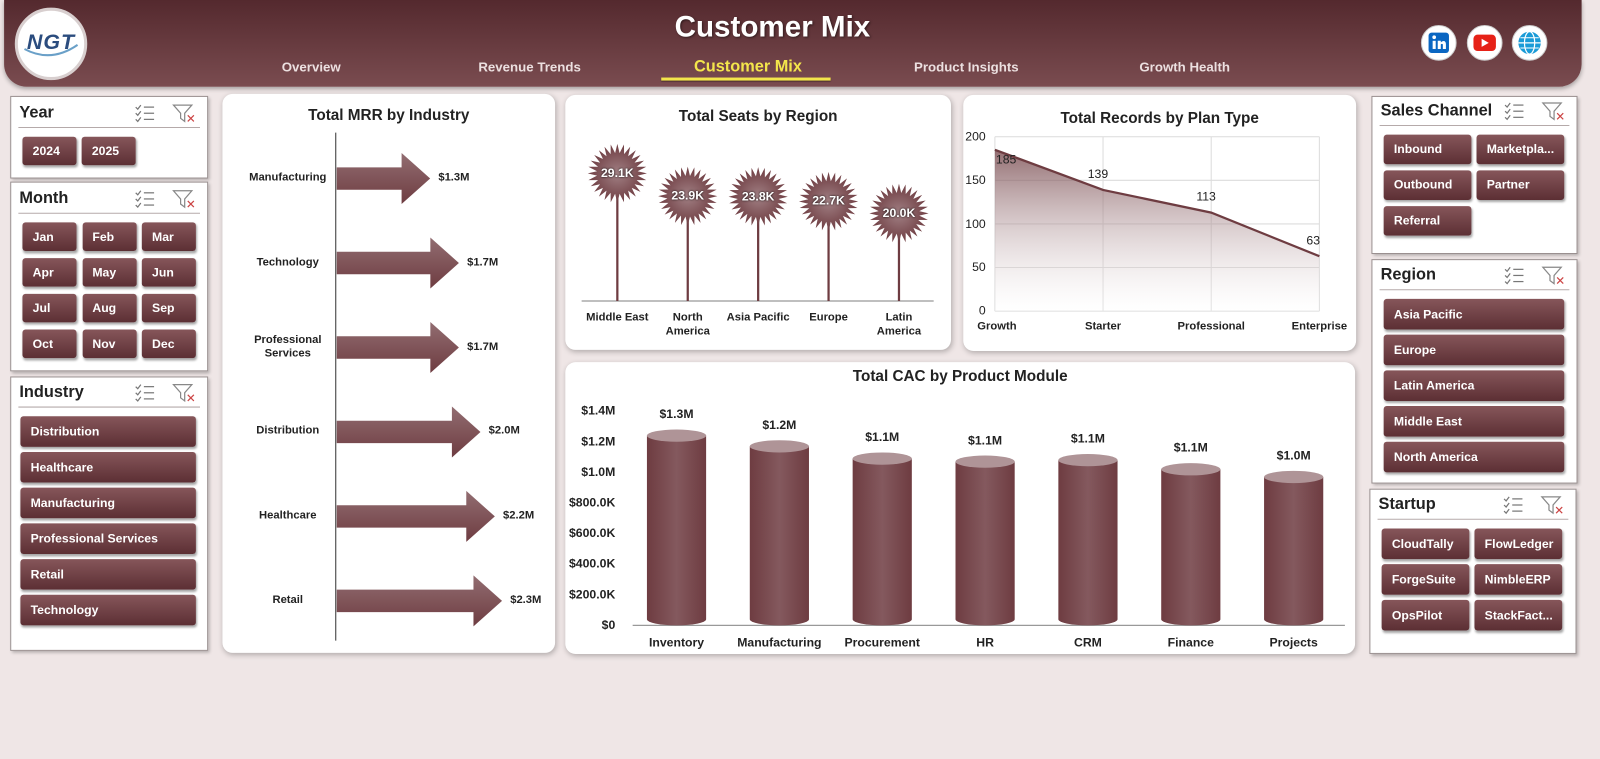 The width and height of the screenshot is (1600, 759). Describe the element at coordinates (1474, 350) in the screenshot. I see `slicer-button: Europe` at that location.